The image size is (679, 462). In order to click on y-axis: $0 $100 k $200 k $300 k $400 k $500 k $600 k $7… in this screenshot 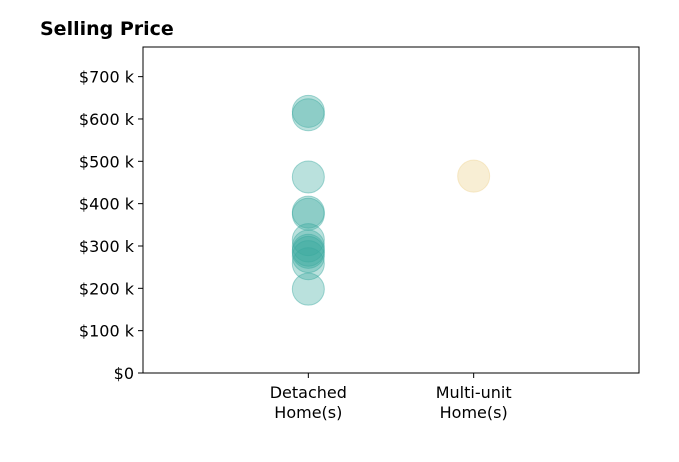, I will do `click(111, 225)`.